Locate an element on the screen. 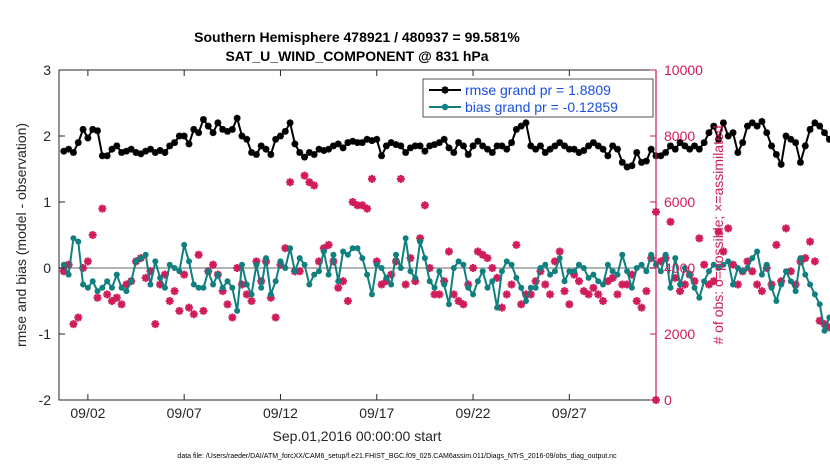 The height and width of the screenshot is (470, 830). y-right-tick-label: 8000 is located at coordinates (679, 136).